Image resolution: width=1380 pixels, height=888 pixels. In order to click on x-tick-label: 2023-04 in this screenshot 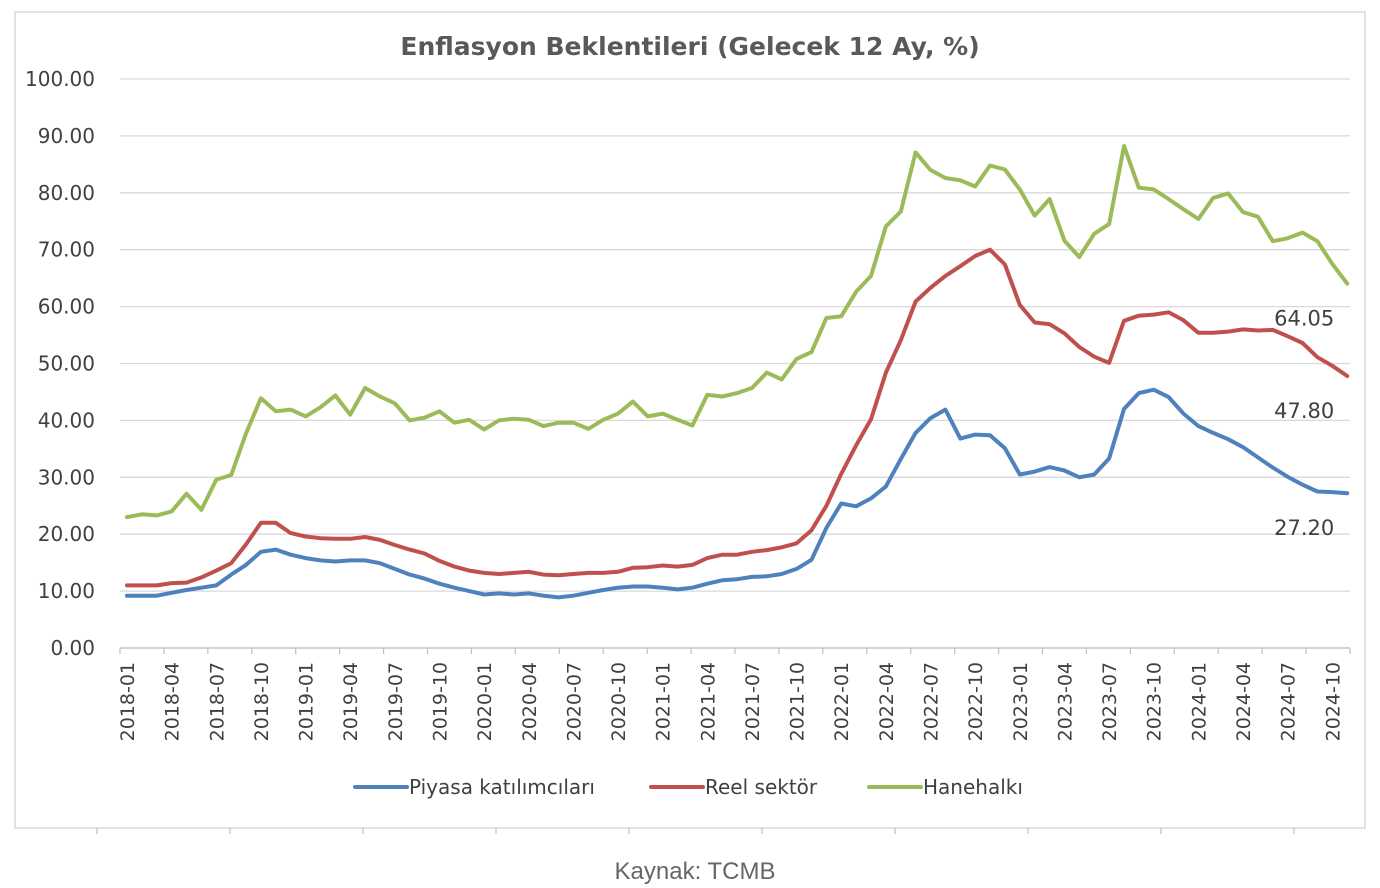, I will do `click(1065, 701)`.